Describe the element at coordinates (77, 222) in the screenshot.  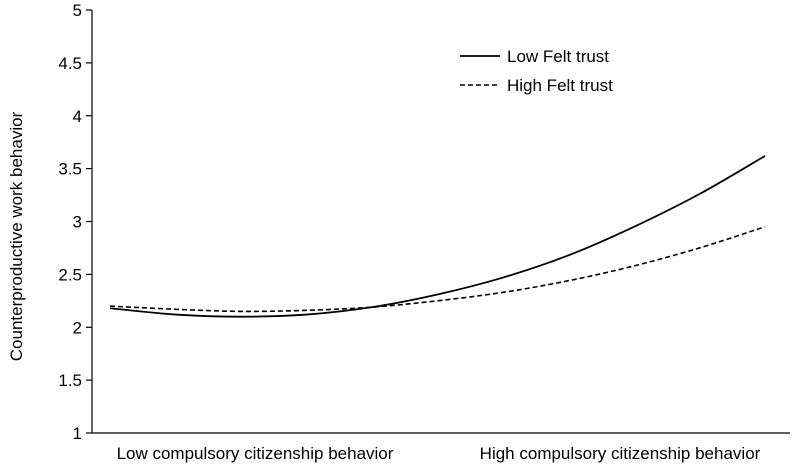
I see `y-tick-label: 3` at that location.